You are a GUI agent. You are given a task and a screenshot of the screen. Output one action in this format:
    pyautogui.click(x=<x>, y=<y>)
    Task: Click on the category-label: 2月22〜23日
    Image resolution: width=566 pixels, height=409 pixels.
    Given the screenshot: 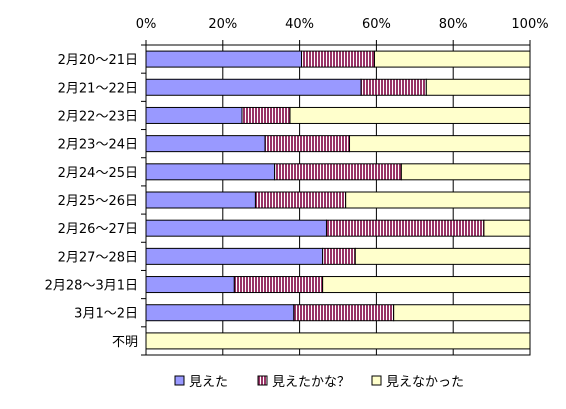 What is the action you would take?
    pyautogui.click(x=98, y=116)
    